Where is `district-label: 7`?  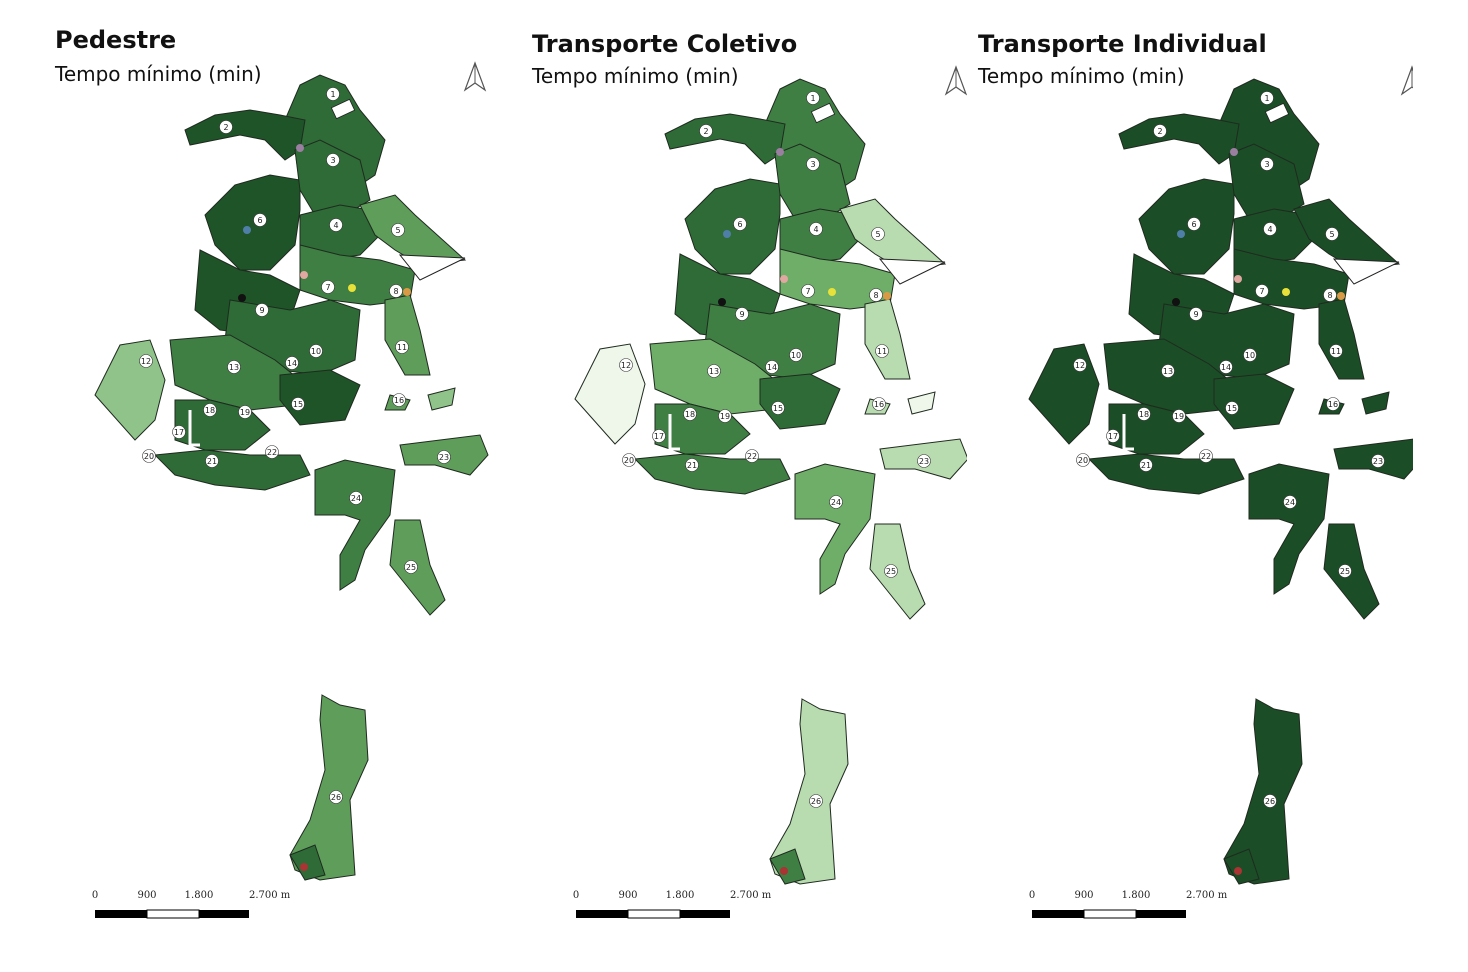
district-label: 7 is located at coordinates (1261, 291).